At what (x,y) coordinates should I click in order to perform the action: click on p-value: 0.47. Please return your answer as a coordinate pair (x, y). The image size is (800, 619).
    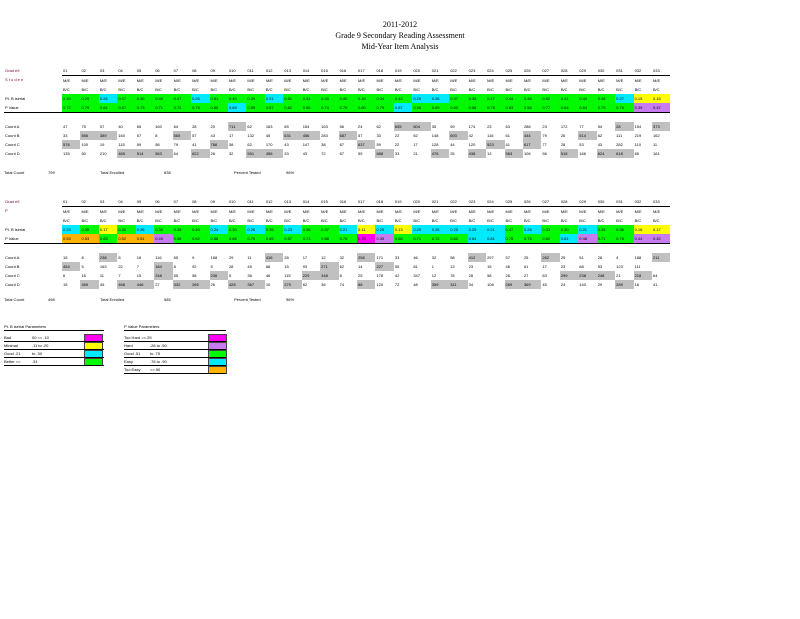
    Looking at the image, I should click on (661, 108).